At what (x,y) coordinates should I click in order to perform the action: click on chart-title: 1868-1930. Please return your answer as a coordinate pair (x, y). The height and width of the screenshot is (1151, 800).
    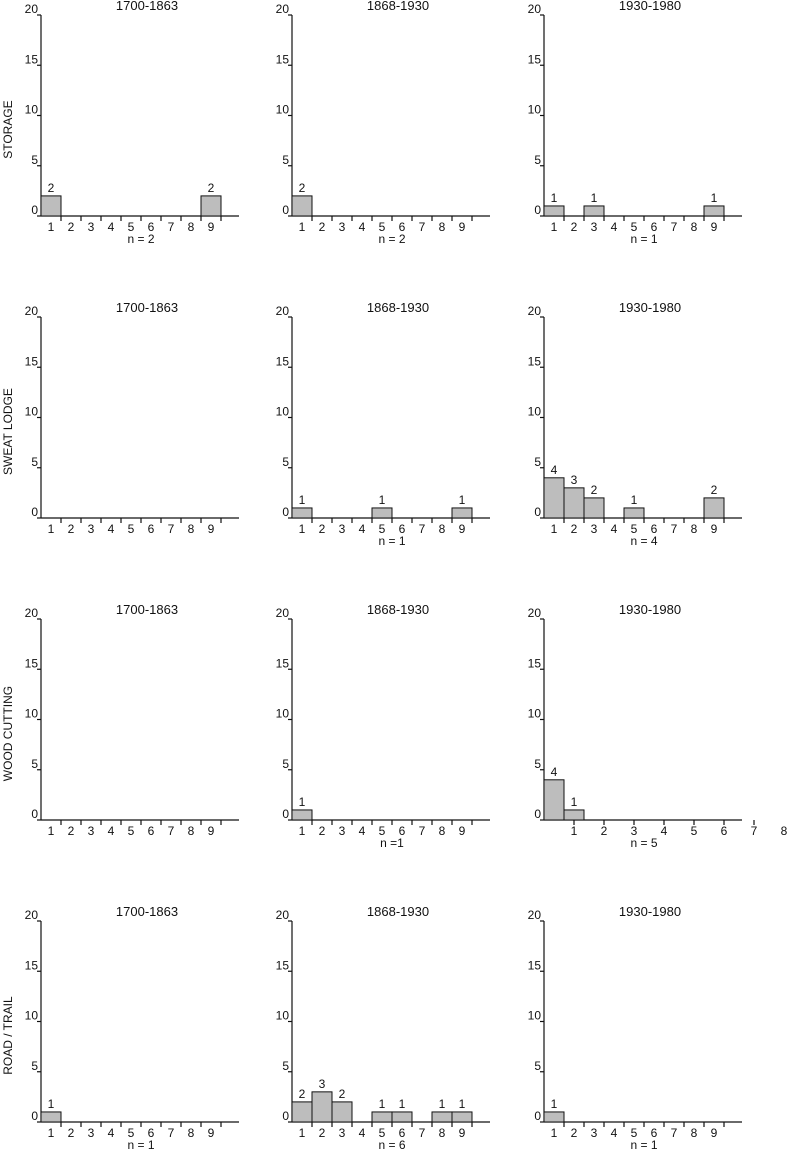
    Looking at the image, I should click on (398, 307).